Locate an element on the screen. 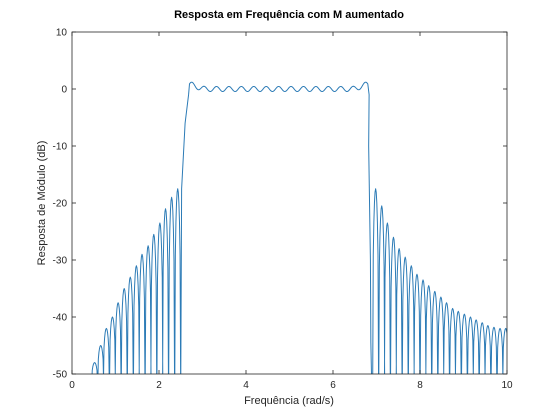 The height and width of the screenshot is (420, 560). x-tick-label: 8 is located at coordinates (420, 385).